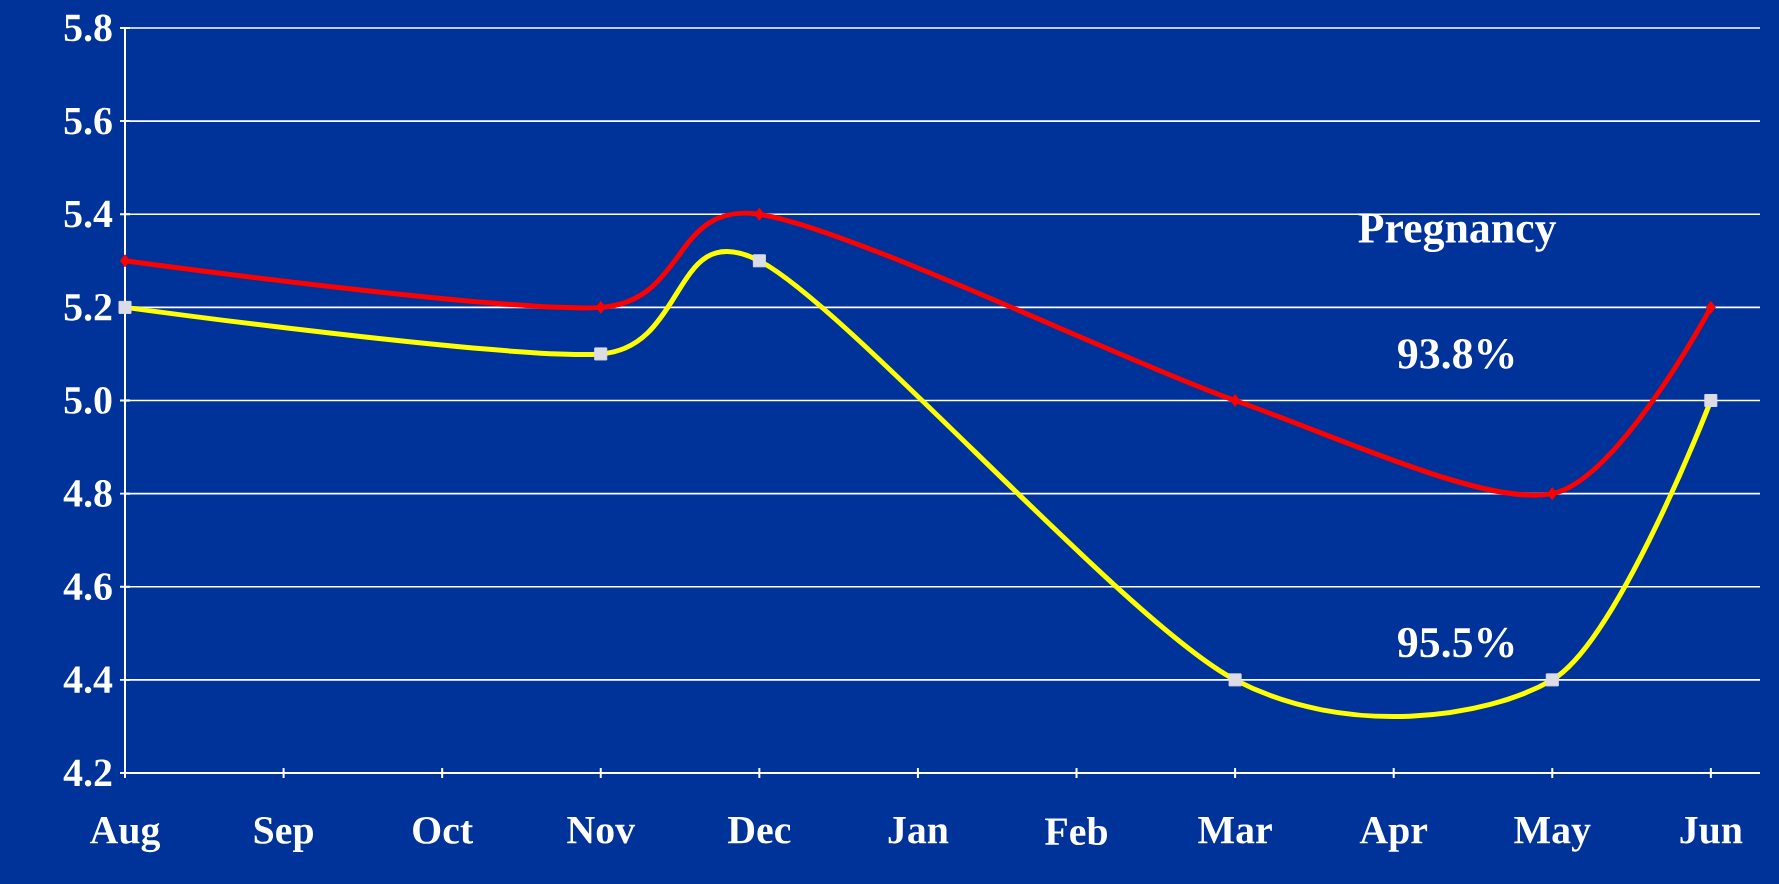  I want to click on y-tick-label: 5.4, so click(88, 214).